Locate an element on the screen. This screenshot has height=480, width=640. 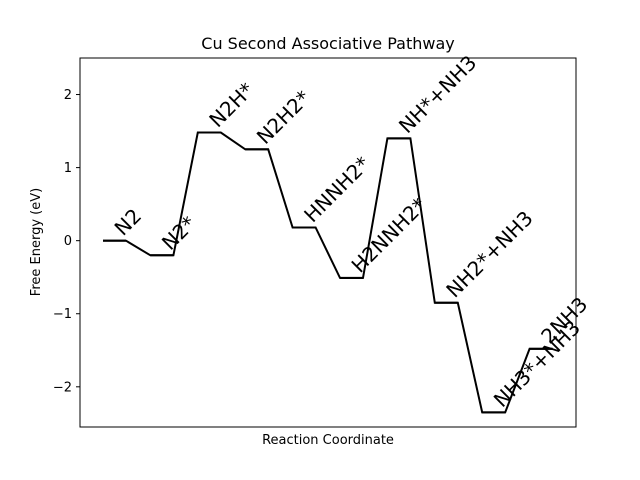
y-axis-label: Free Energy (eV) is located at coordinates (36, 242).